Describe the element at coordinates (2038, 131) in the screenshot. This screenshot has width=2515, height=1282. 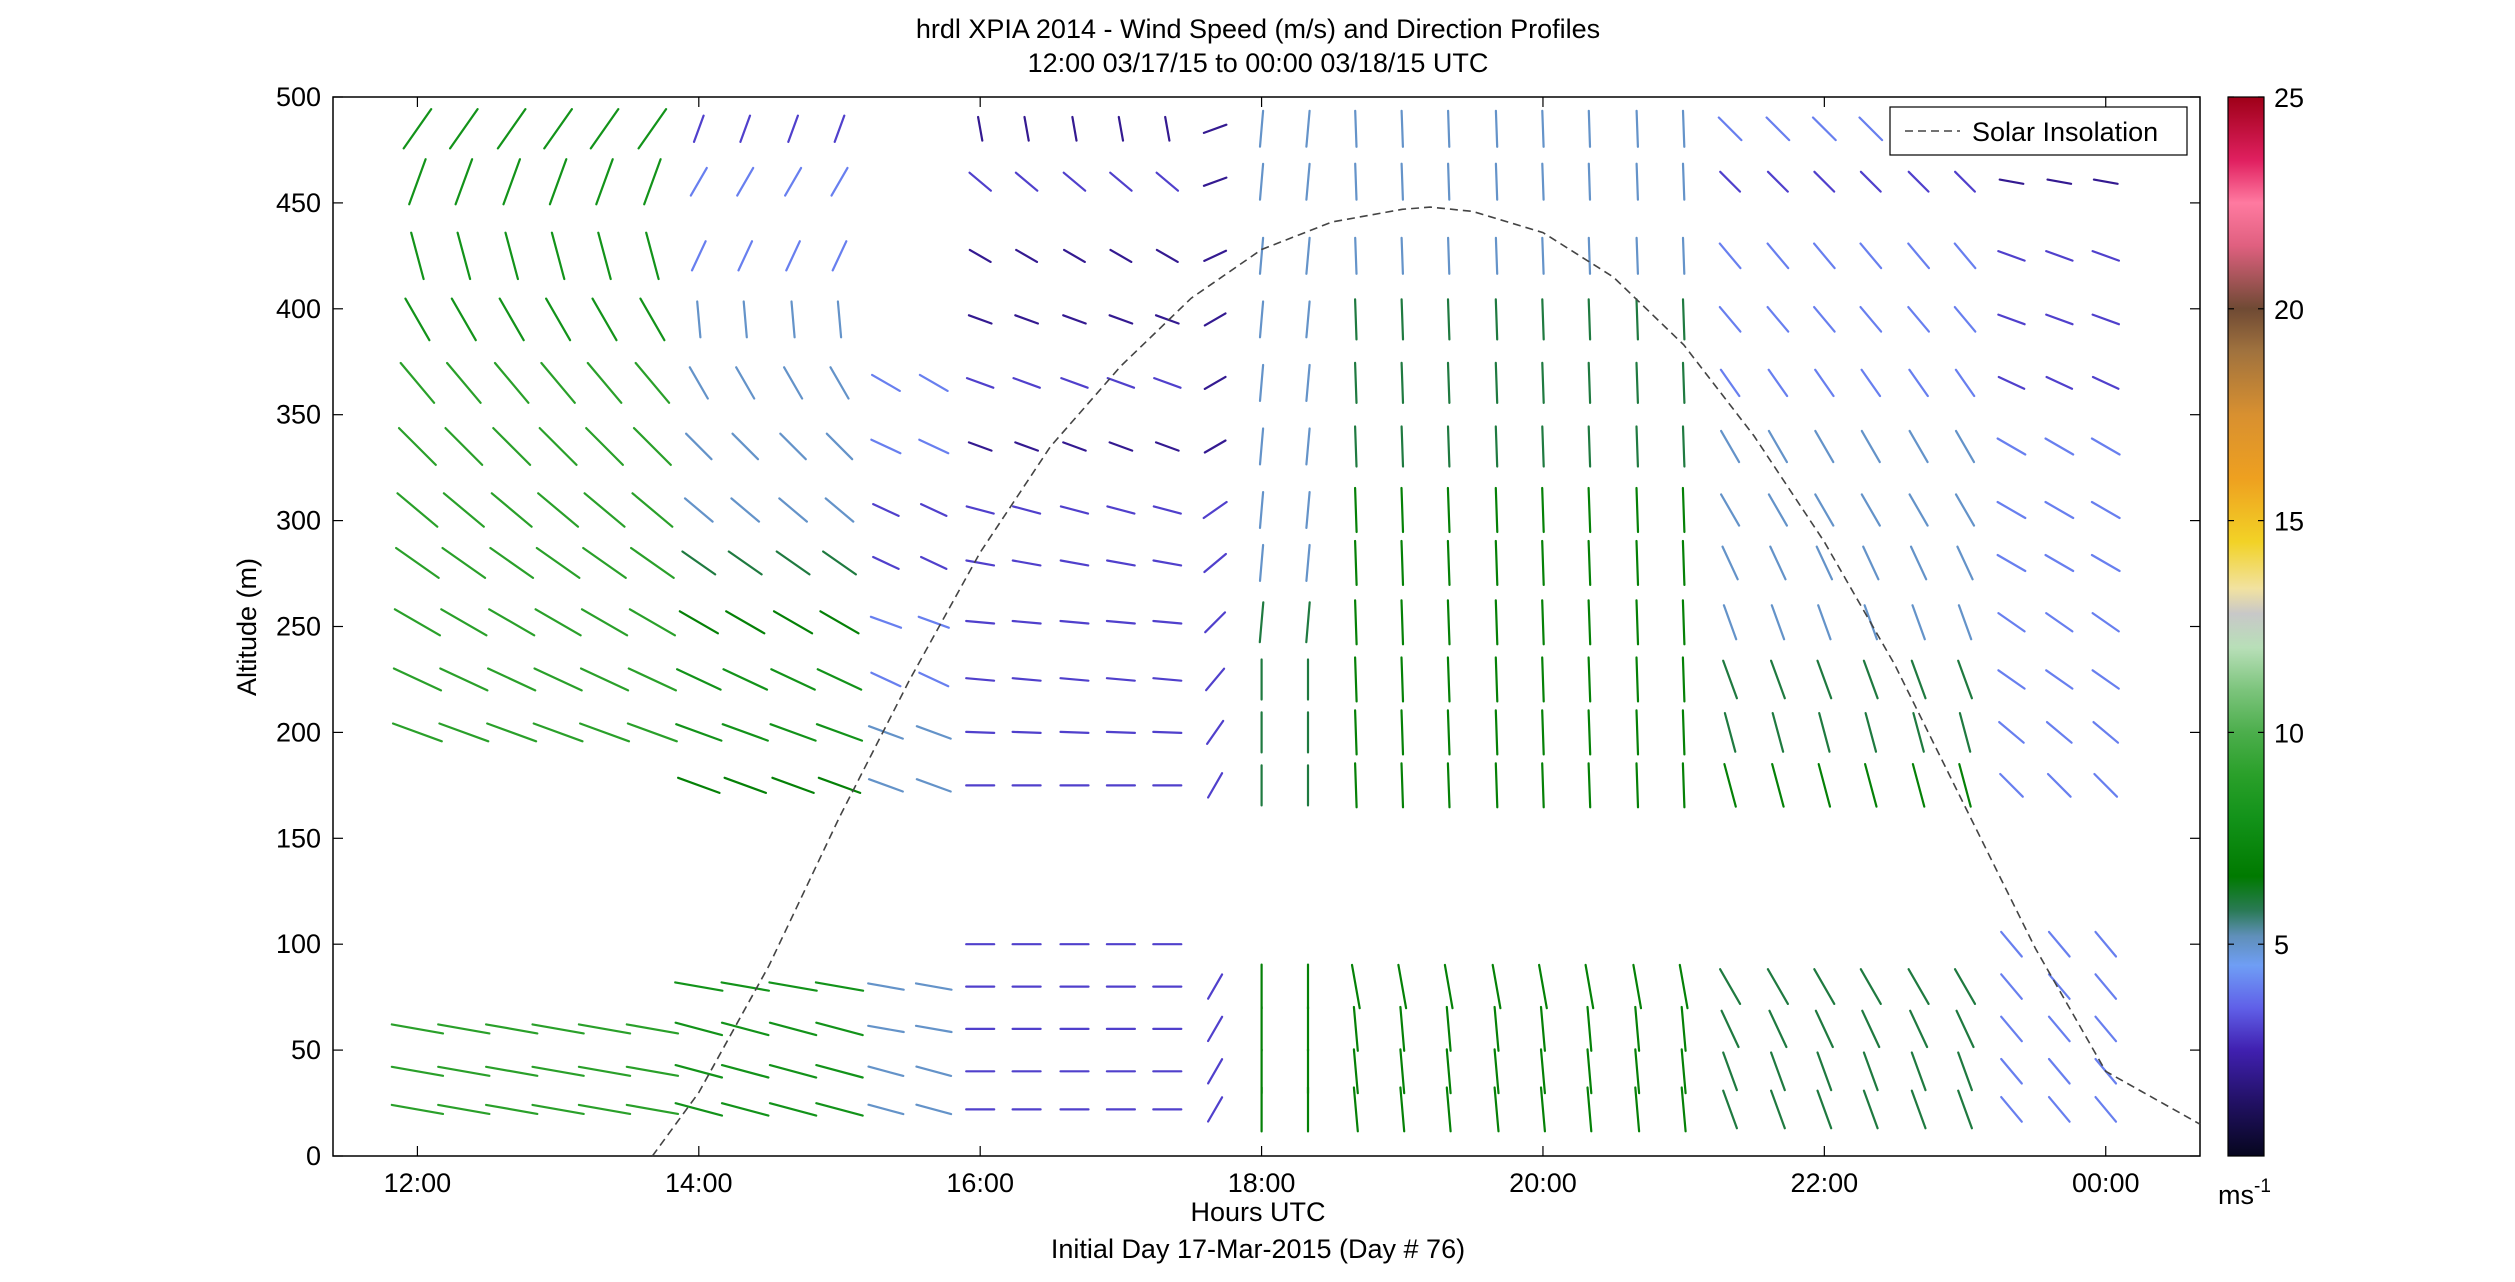
I see `legend: Solar Insolation` at that location.